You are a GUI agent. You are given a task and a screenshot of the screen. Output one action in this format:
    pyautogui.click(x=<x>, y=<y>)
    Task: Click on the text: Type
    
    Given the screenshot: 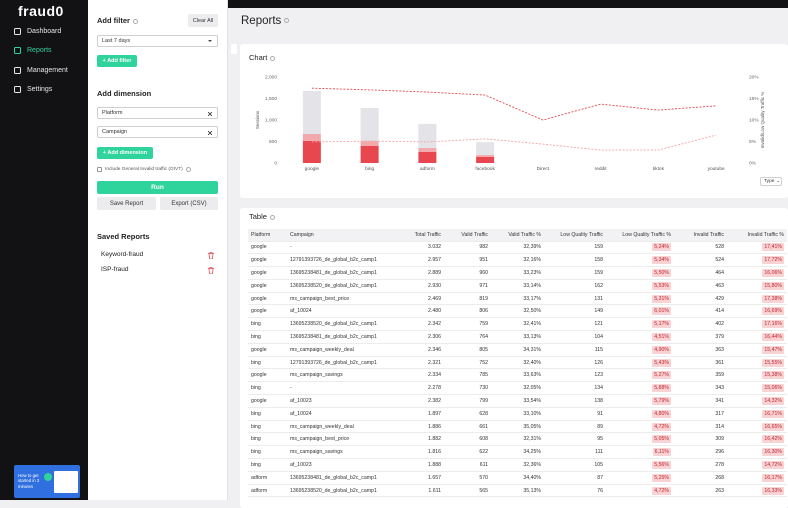 What is the action you would take?
    pyautogui.click(x=769, y=181)
    